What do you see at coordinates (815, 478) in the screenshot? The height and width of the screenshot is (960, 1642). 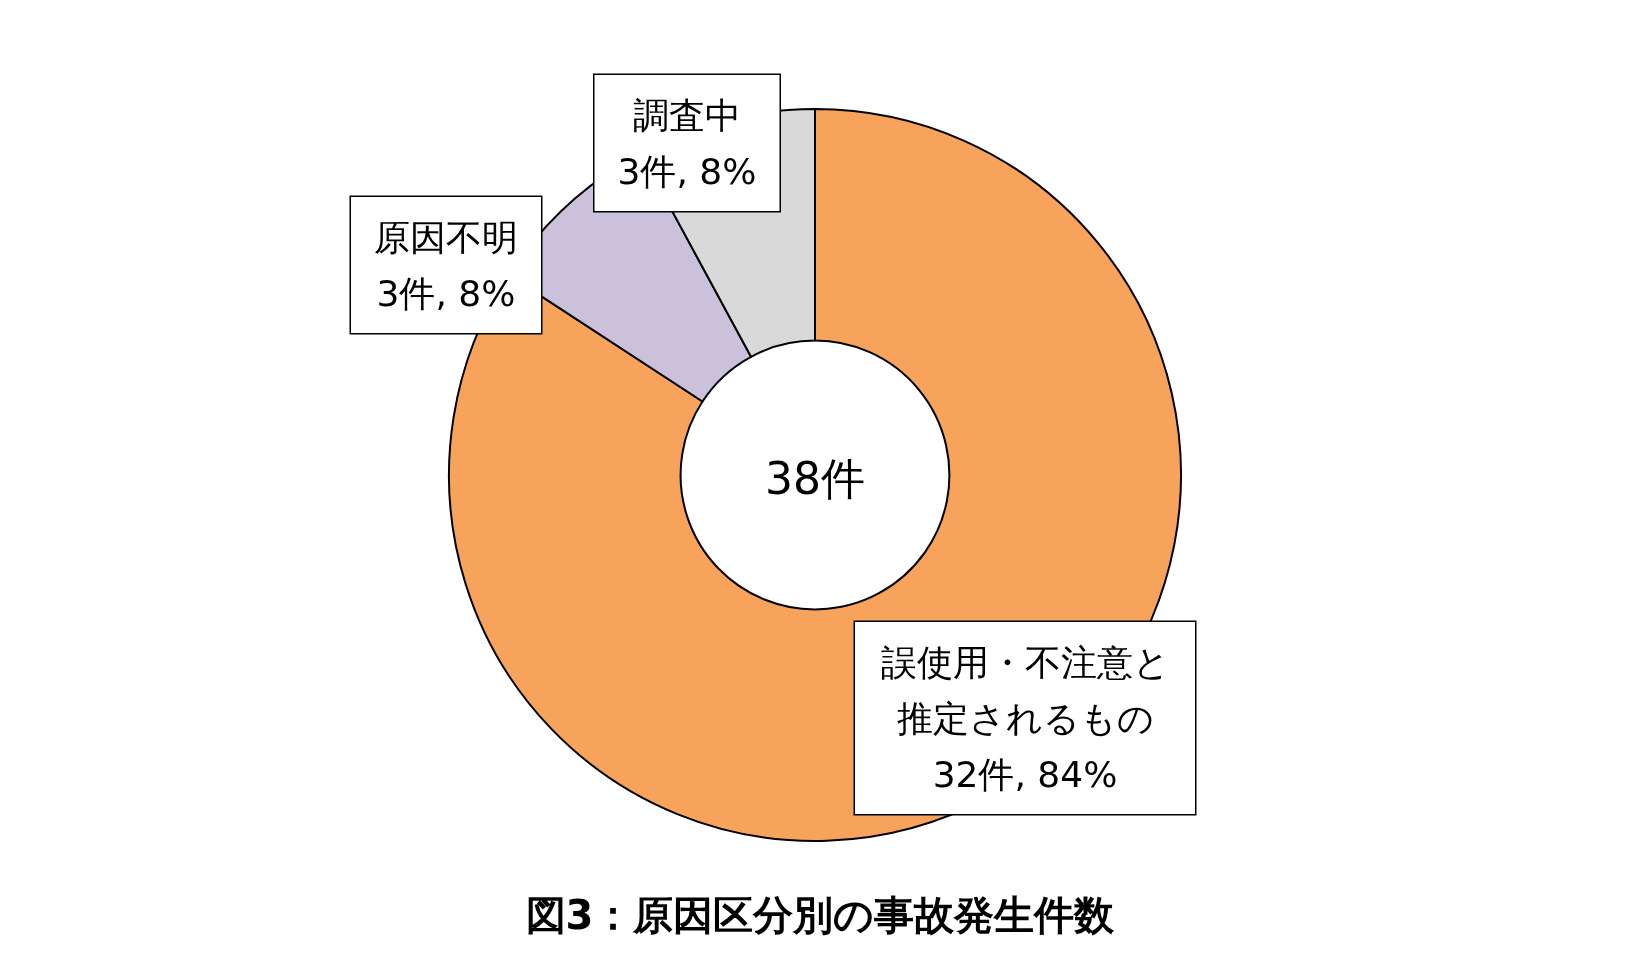 I see `text: 38件` at bounding box center [815, 478].